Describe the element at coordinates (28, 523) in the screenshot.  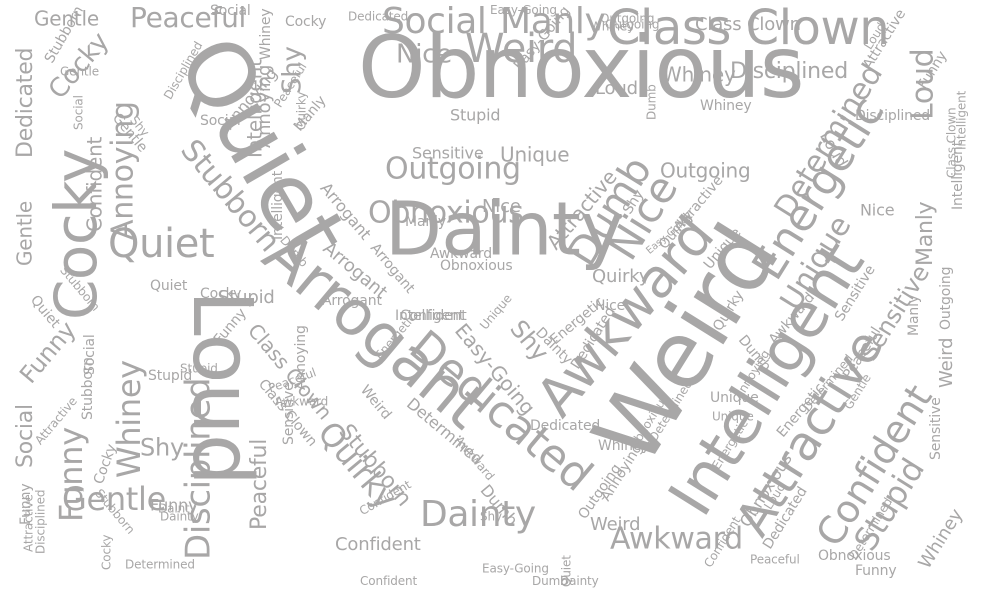
I see `word-attractive: Attractive` at that location.